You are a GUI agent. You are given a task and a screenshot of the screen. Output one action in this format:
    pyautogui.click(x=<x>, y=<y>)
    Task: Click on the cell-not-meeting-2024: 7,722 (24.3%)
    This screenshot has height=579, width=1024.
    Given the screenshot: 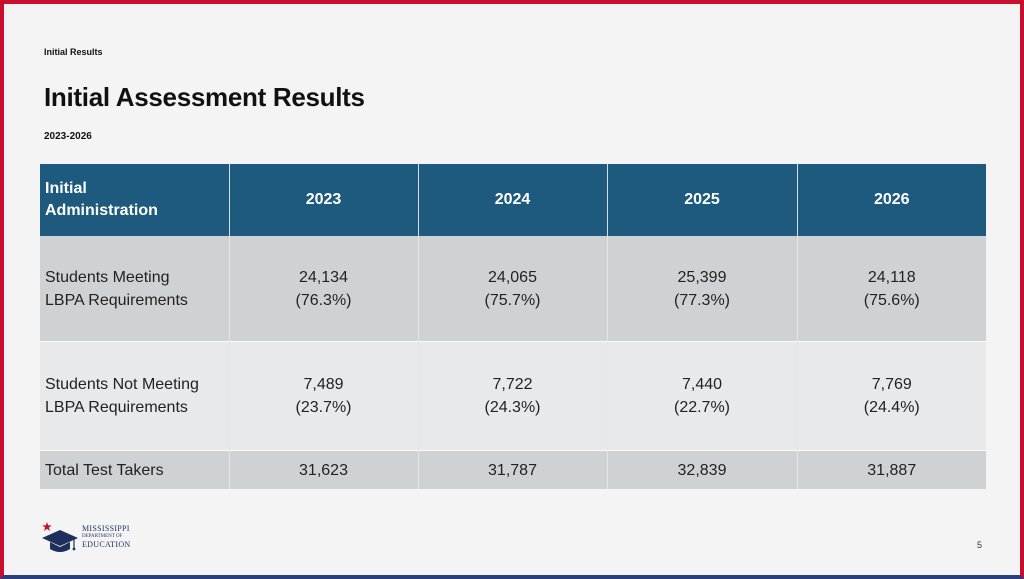 What is the action you would take?
    pyautogui.click(x=513, y=396)
    